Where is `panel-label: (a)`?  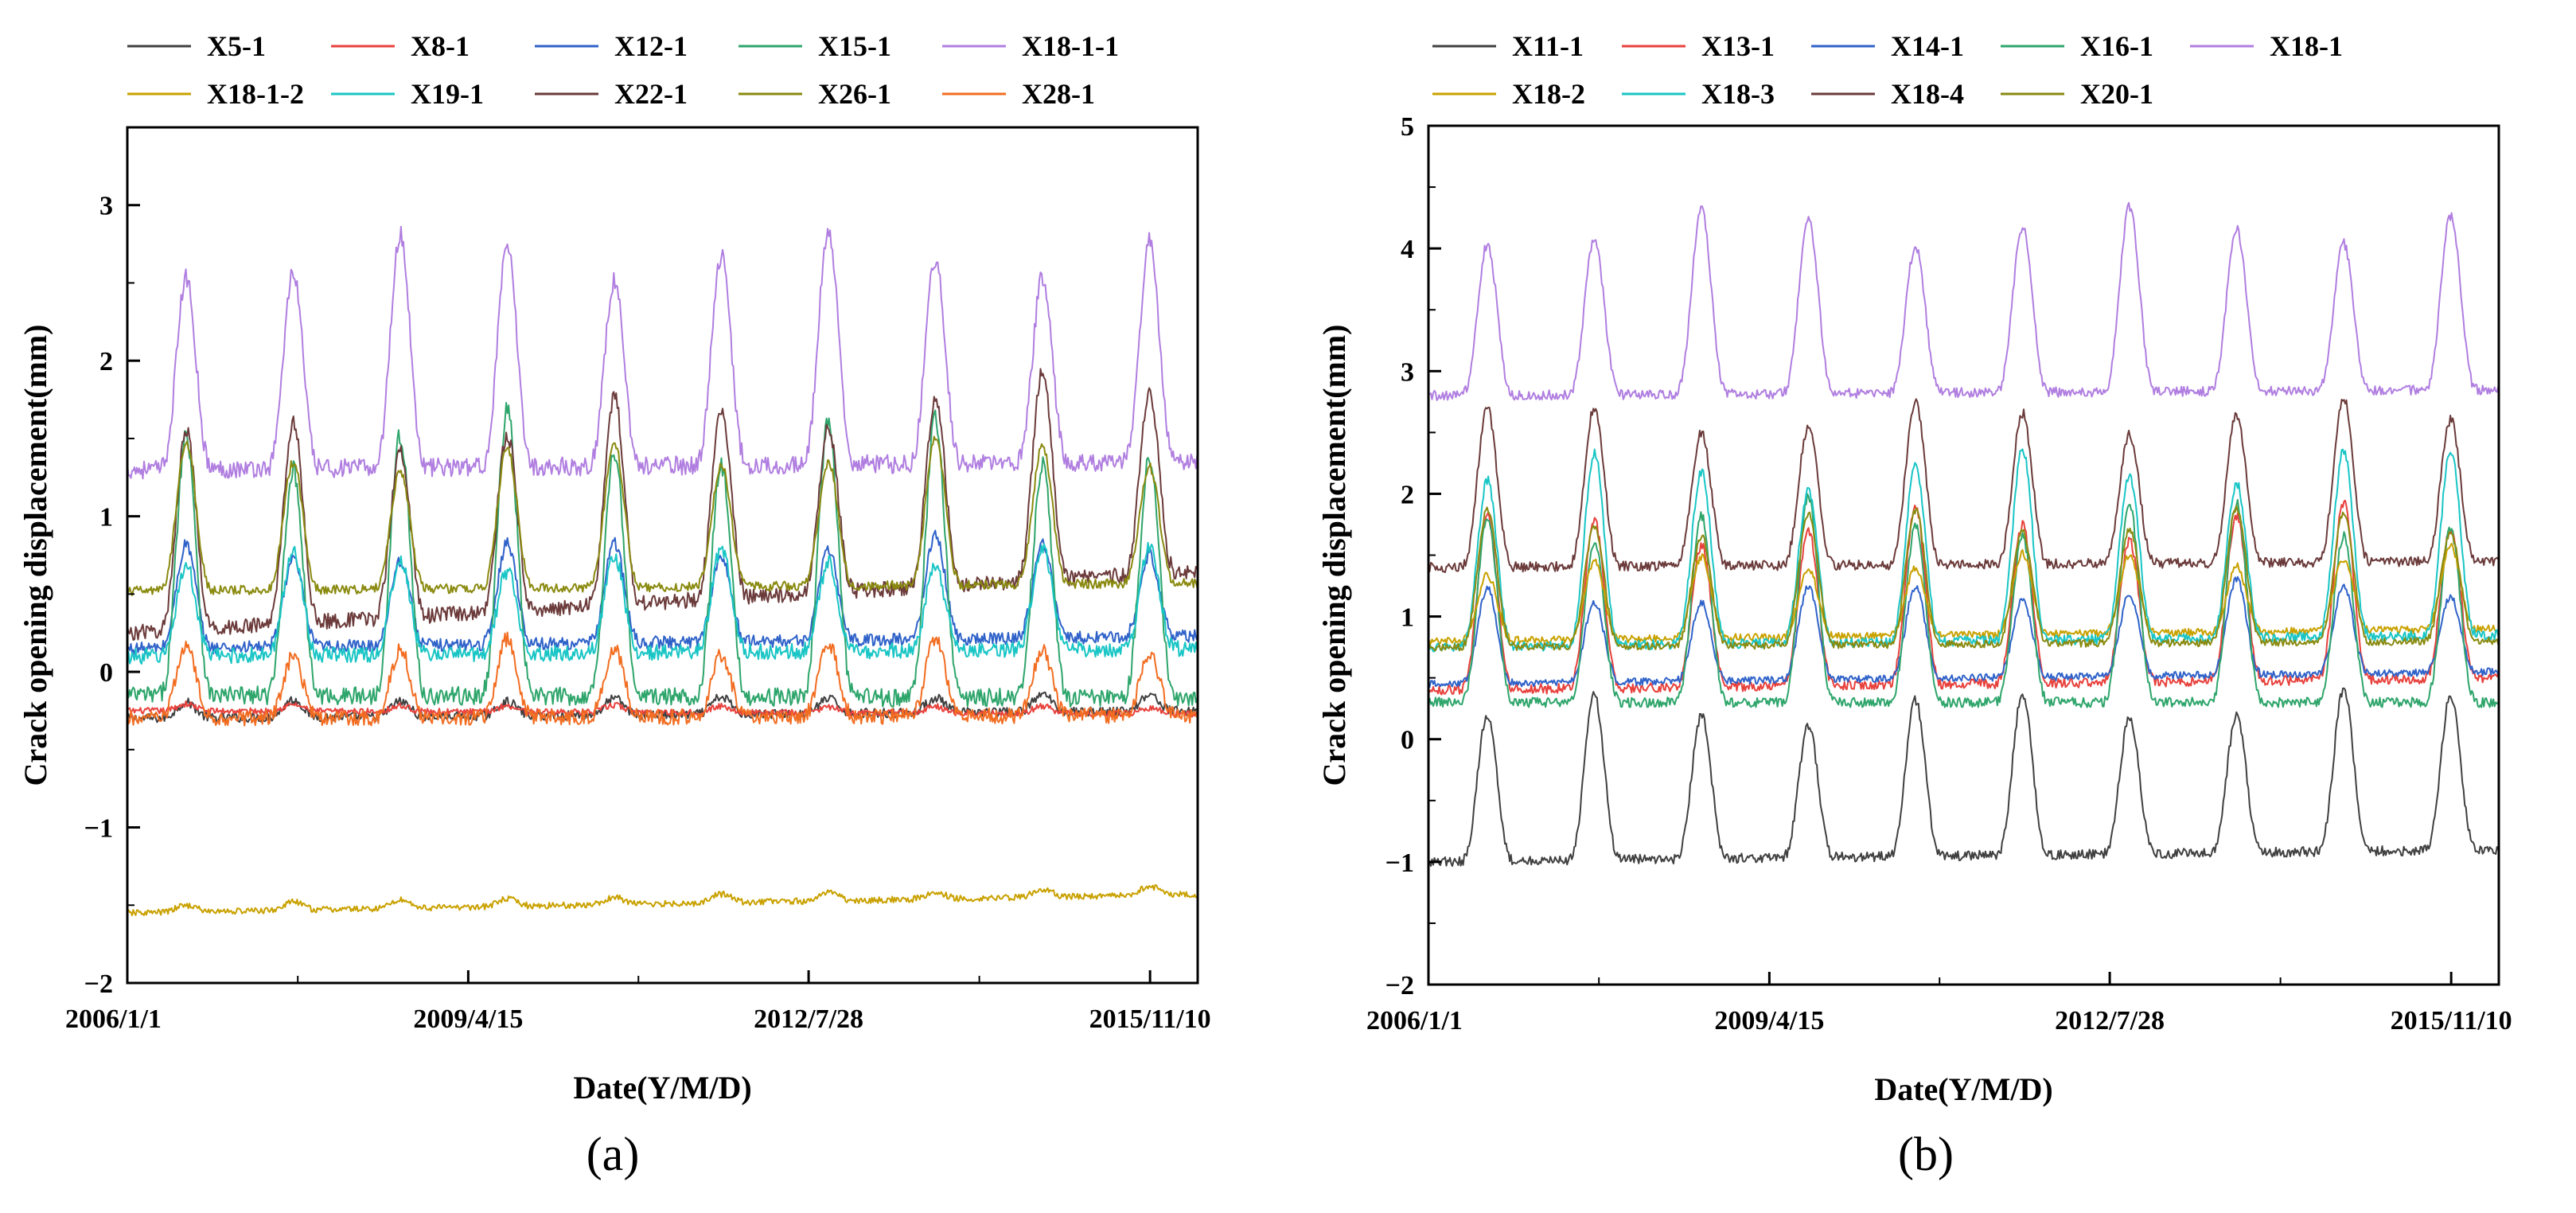
panel-label: (a) is located at coordinates (613, 1154).